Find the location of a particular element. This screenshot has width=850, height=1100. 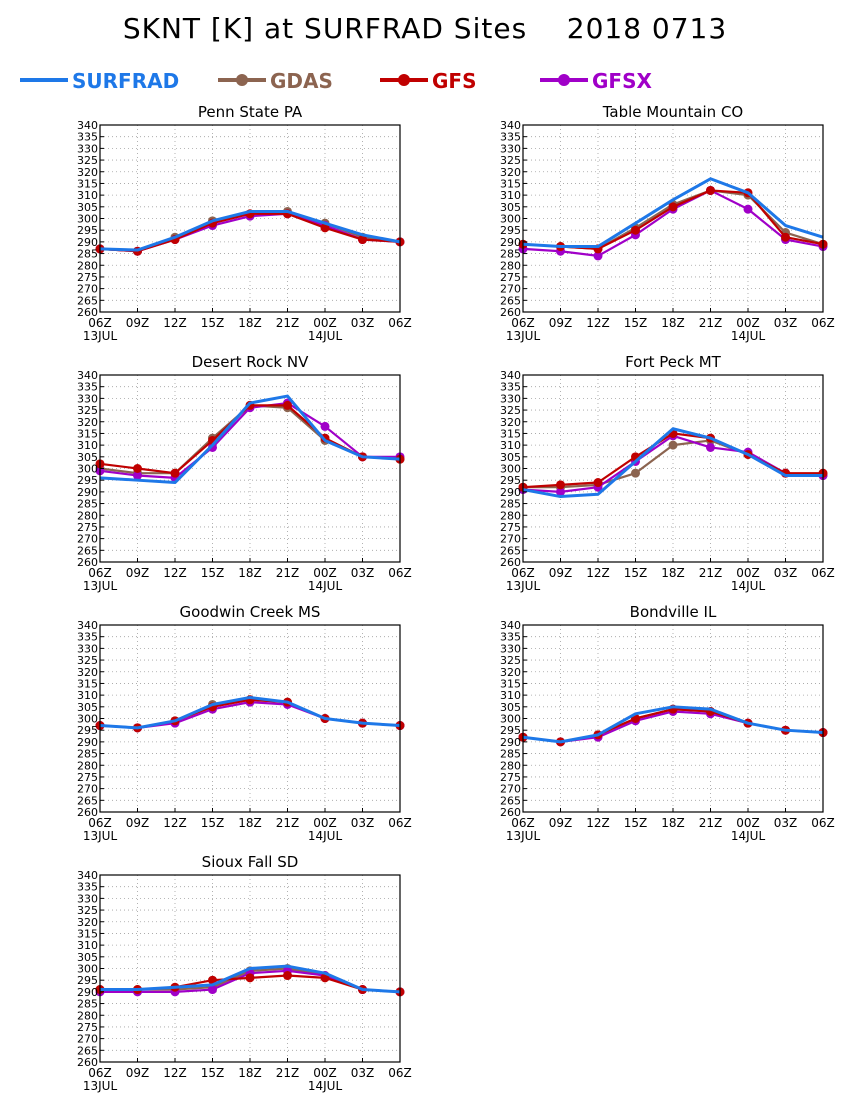

y-tick-label: 325 is located at coordinates (510, 410).